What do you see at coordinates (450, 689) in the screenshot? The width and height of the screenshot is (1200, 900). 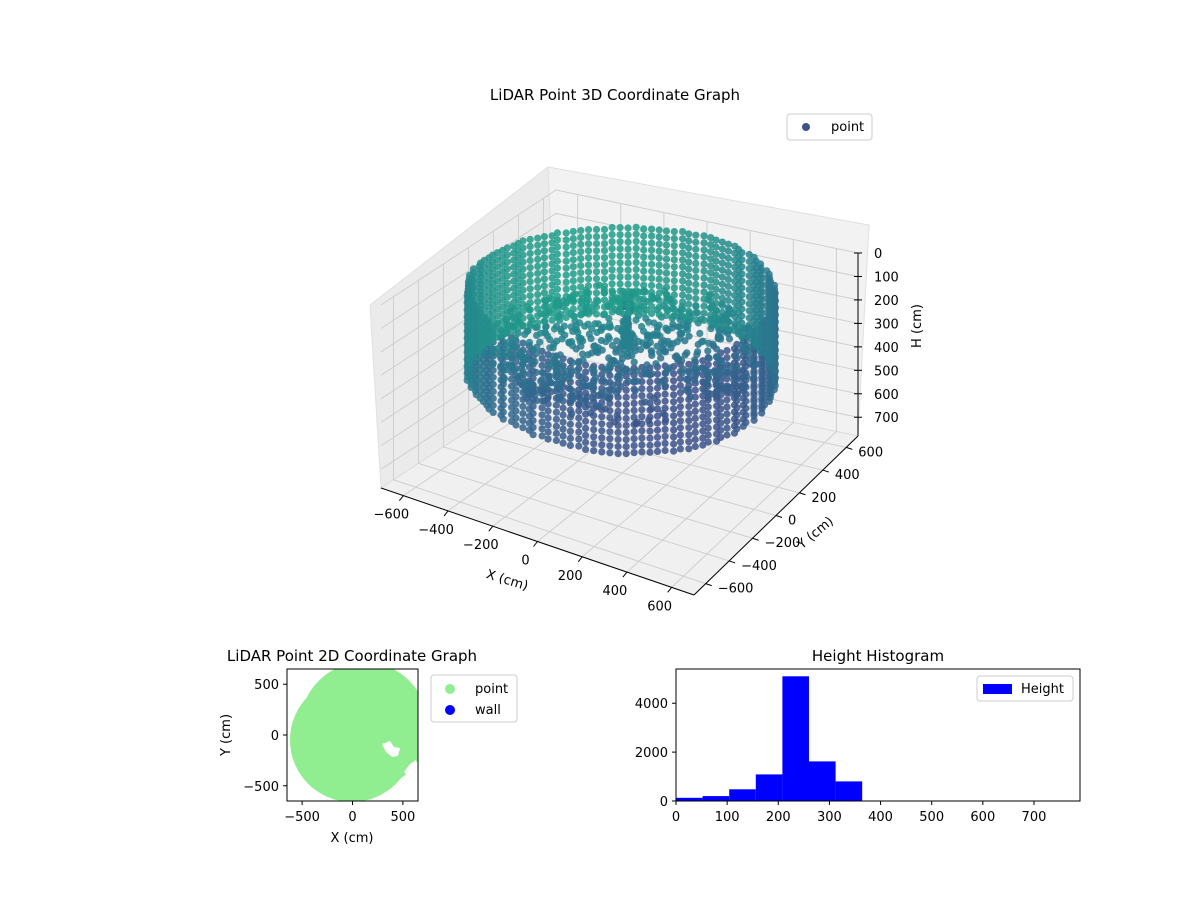 I see `legend-marker-point-2d` at bounding box center [450, 689].